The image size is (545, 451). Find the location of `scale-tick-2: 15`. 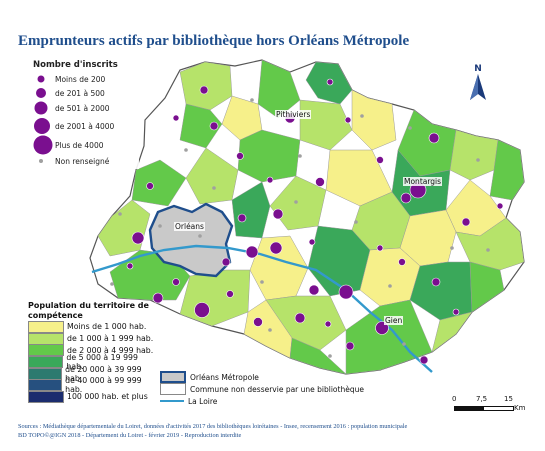

scale-tick-2: 15 is located at coordinates (508, 399).